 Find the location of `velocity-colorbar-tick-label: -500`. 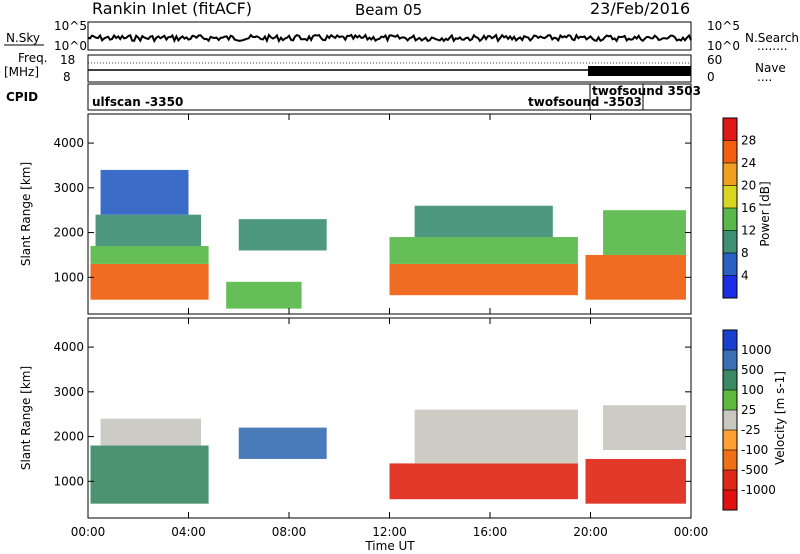

velocity-colorbar-tick-label: -500 is located at coordinates (754, 470).